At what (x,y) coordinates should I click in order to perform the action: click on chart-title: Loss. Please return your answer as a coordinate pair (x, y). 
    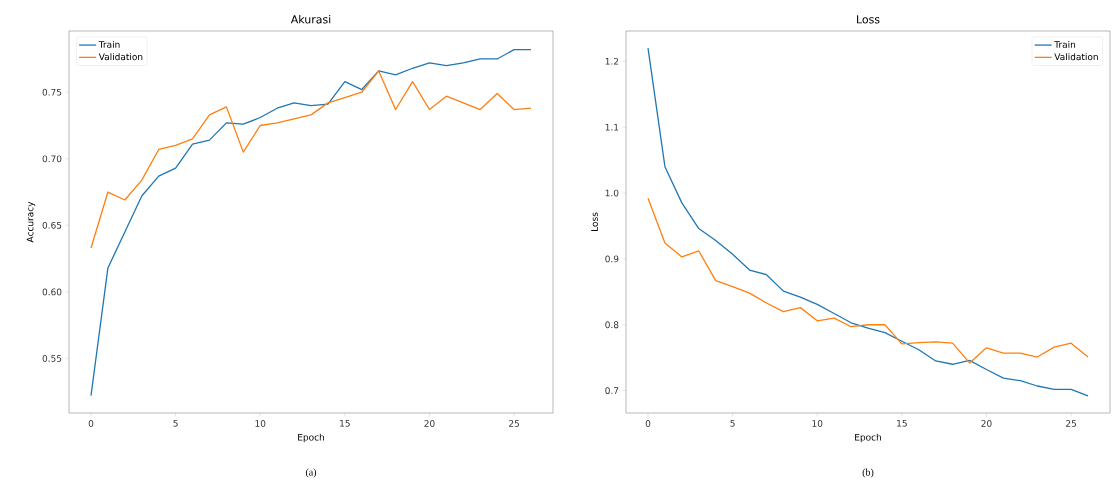
    Looking at the image, I should click on (868, 19).